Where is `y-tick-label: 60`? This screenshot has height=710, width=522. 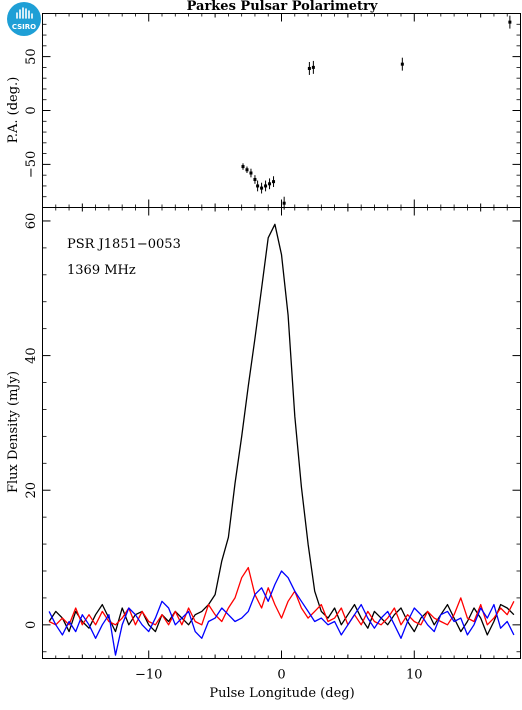 y-tick-label: 60 is located at coordinates (31, 221).